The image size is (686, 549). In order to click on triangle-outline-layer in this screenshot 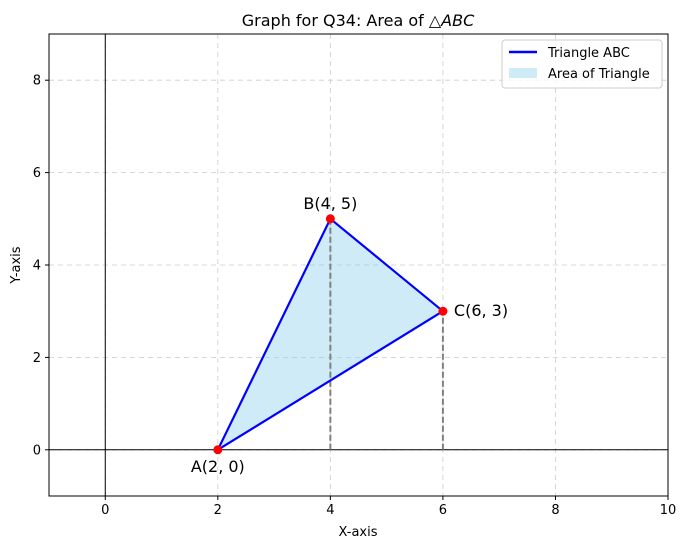, I will do `click(330, 334)`.